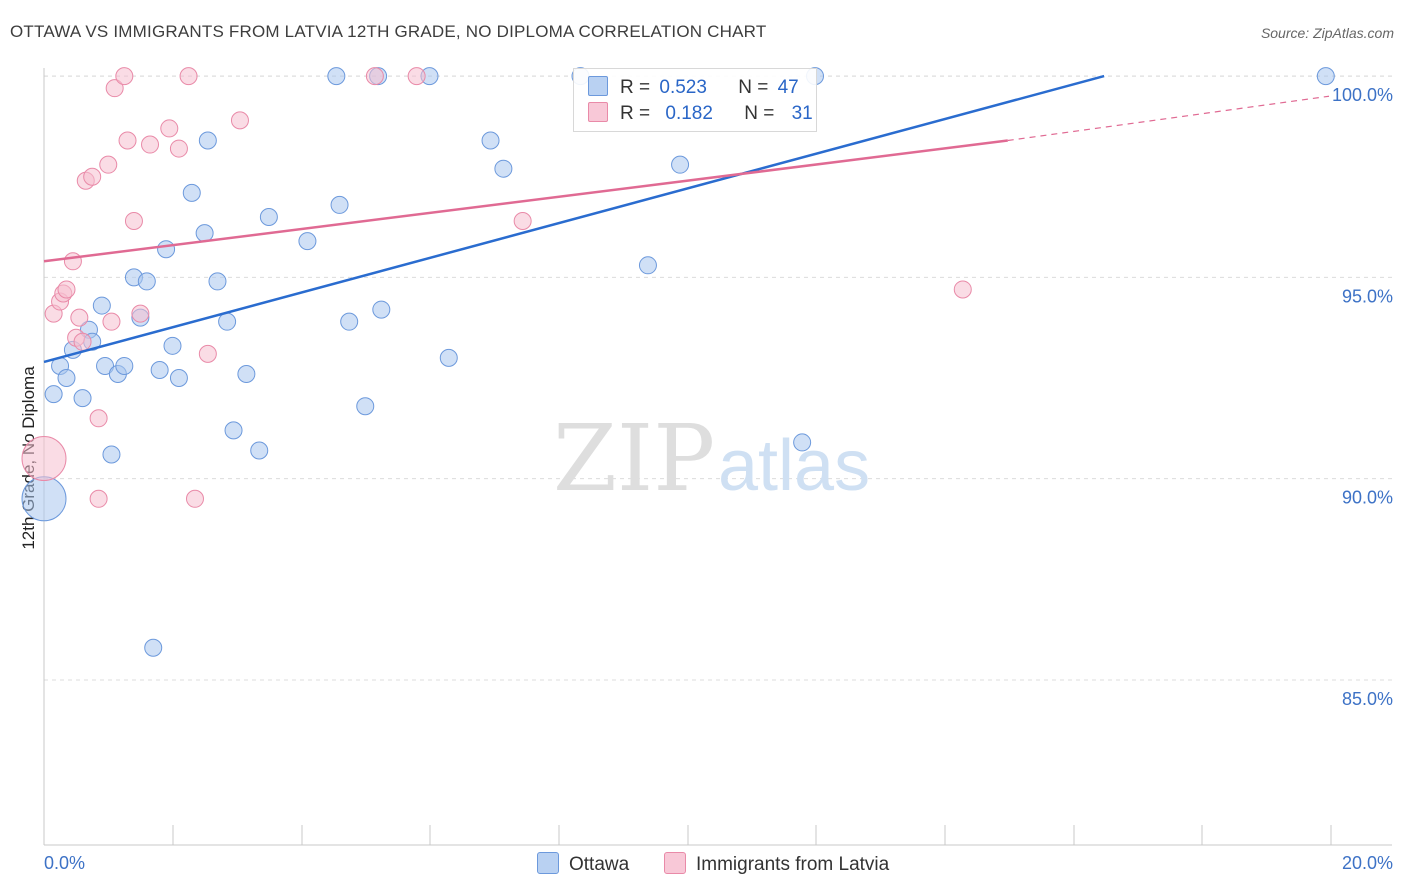 The width and height of the screenshot is (1406, 892). Describe the element at coordinates (1168, 118) in the screenshot. I see `latvia-trend-extension` at that location.